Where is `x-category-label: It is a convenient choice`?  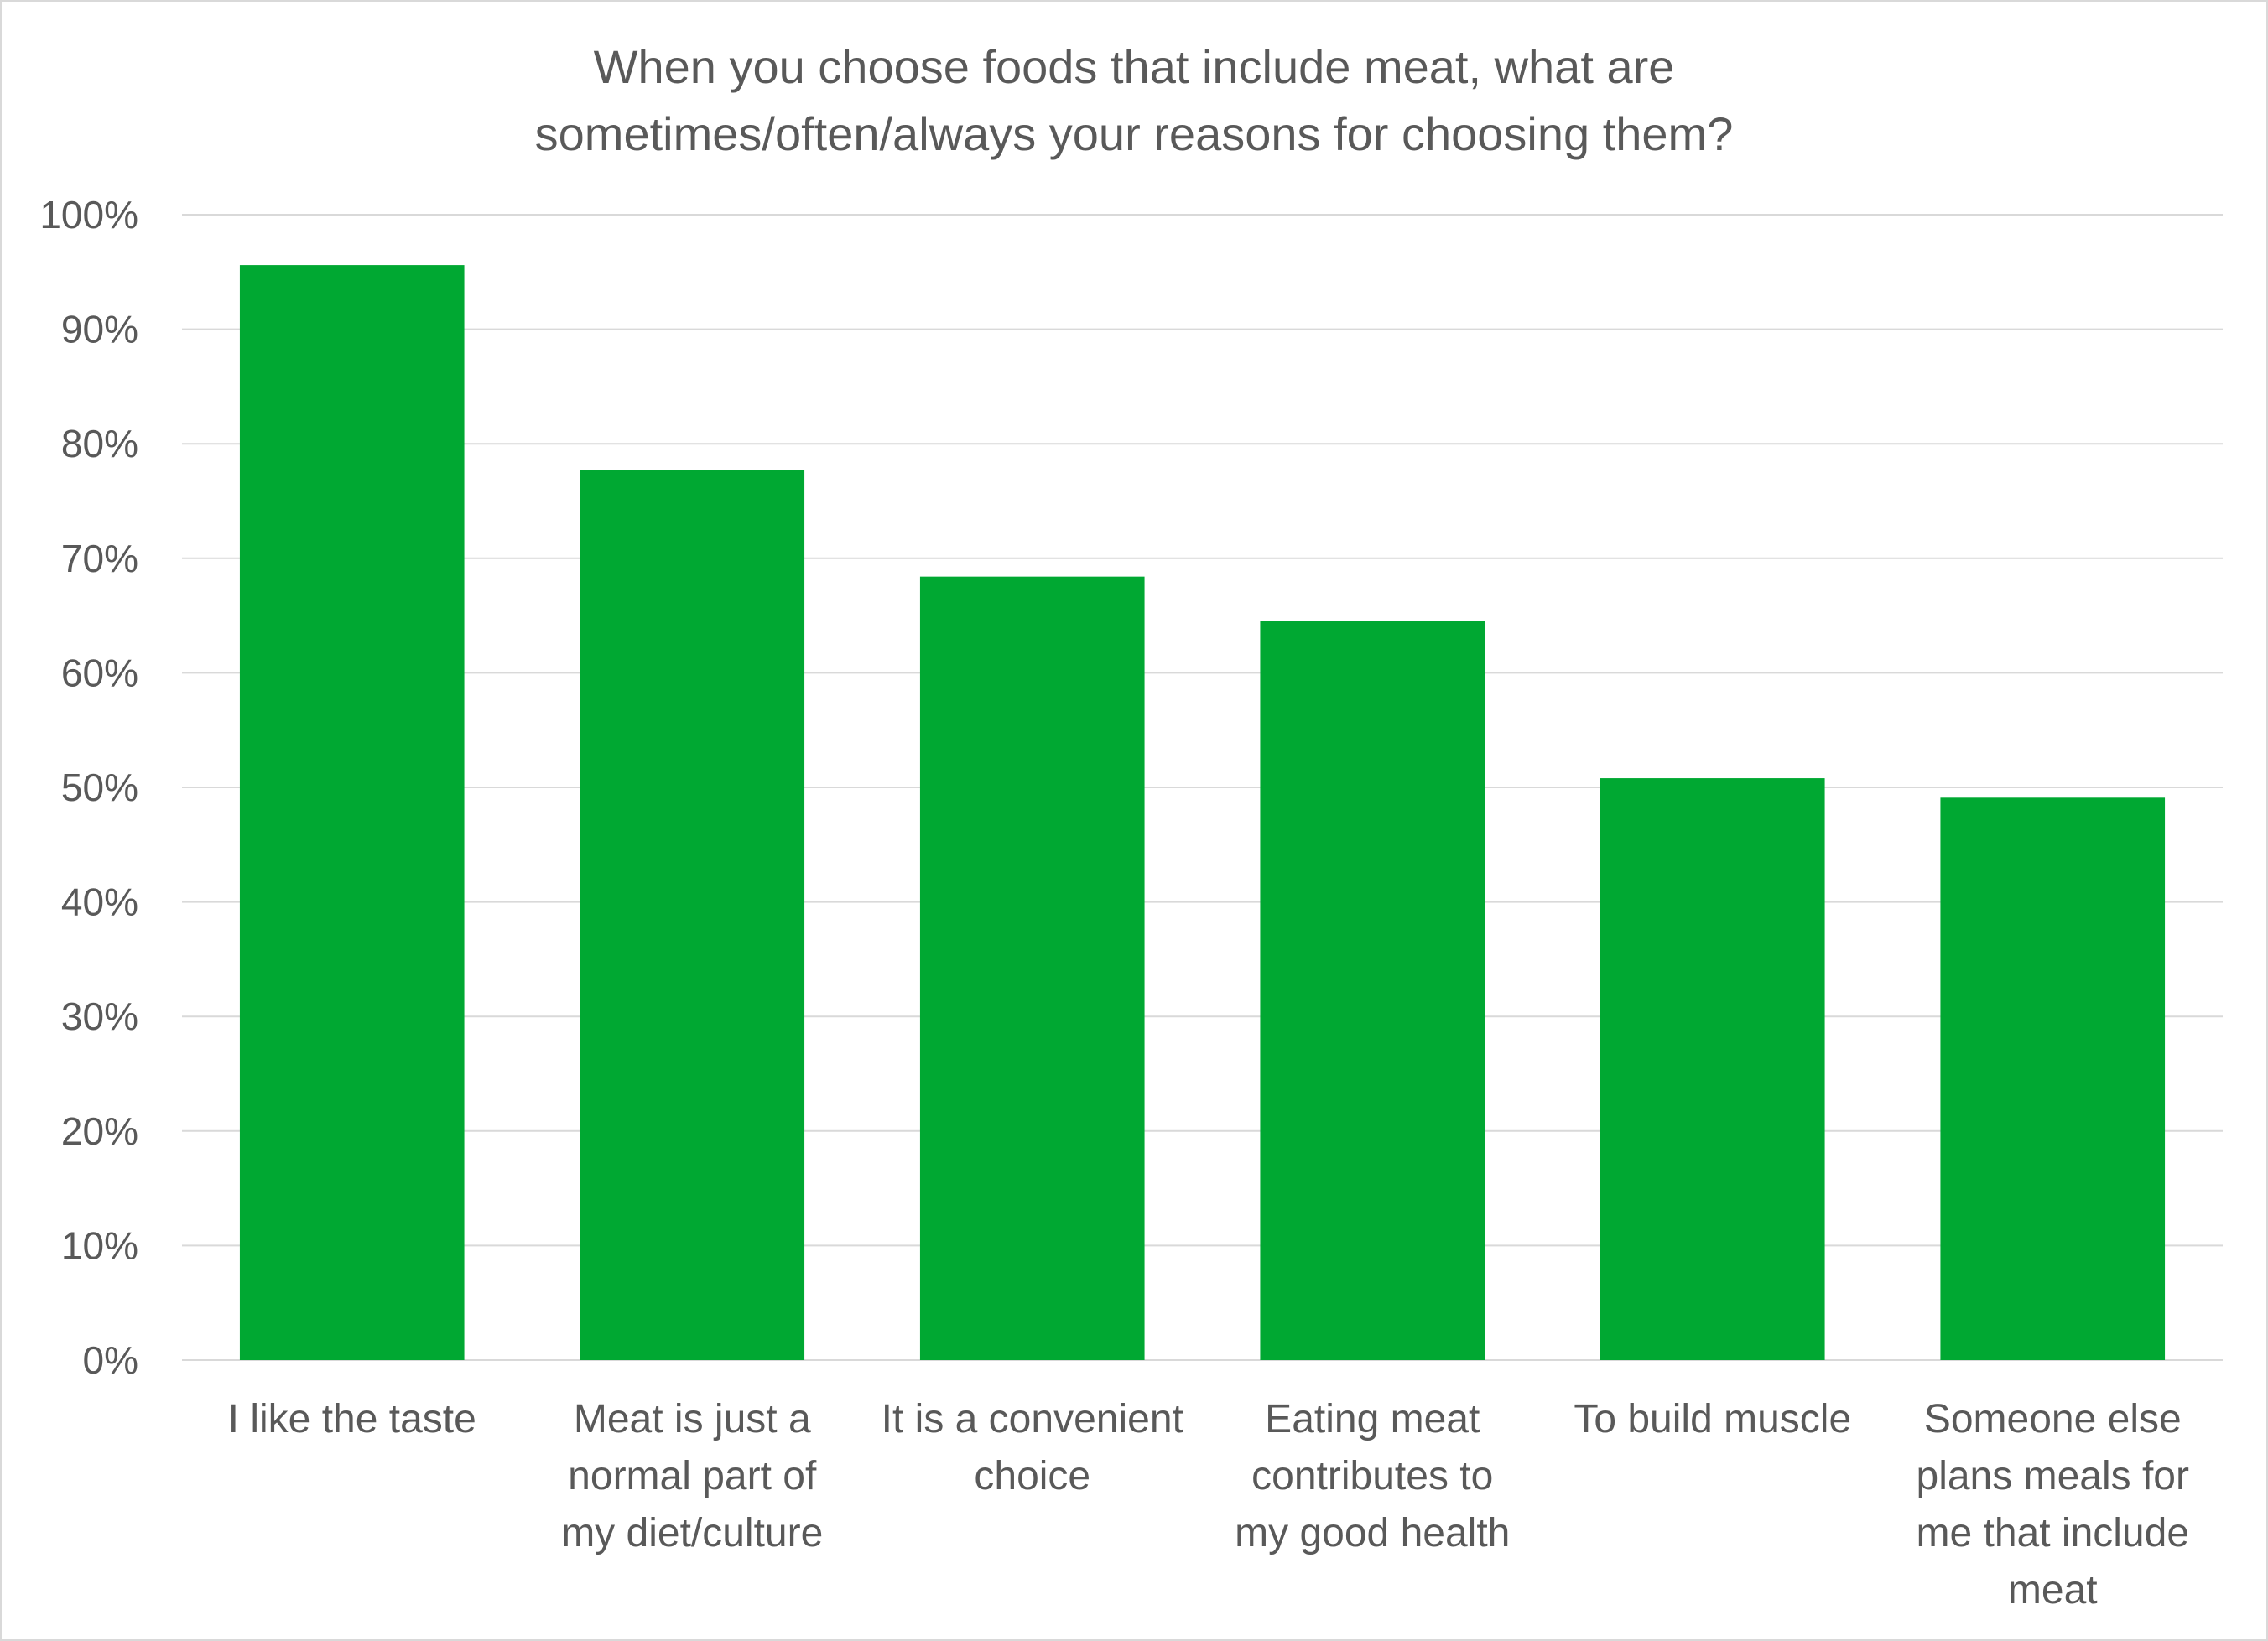
x-category-label: It is a convenient choice is located at coordinates (1032, 1447).